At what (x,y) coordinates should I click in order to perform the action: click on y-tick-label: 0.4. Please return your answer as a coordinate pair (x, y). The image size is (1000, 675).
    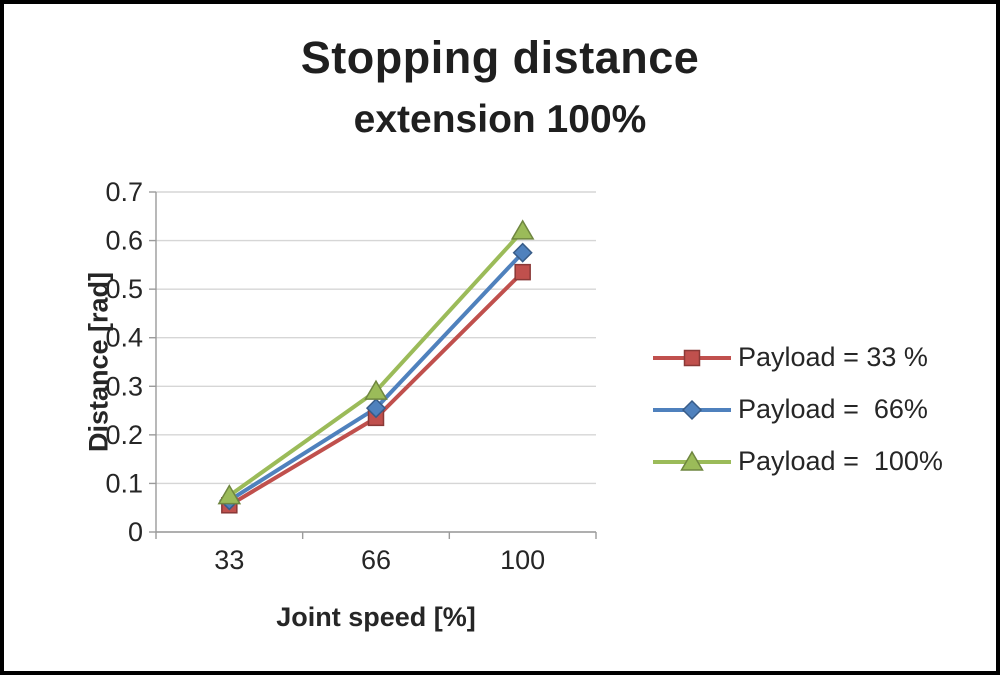
    Looking at the image, I should click on (124, 338).